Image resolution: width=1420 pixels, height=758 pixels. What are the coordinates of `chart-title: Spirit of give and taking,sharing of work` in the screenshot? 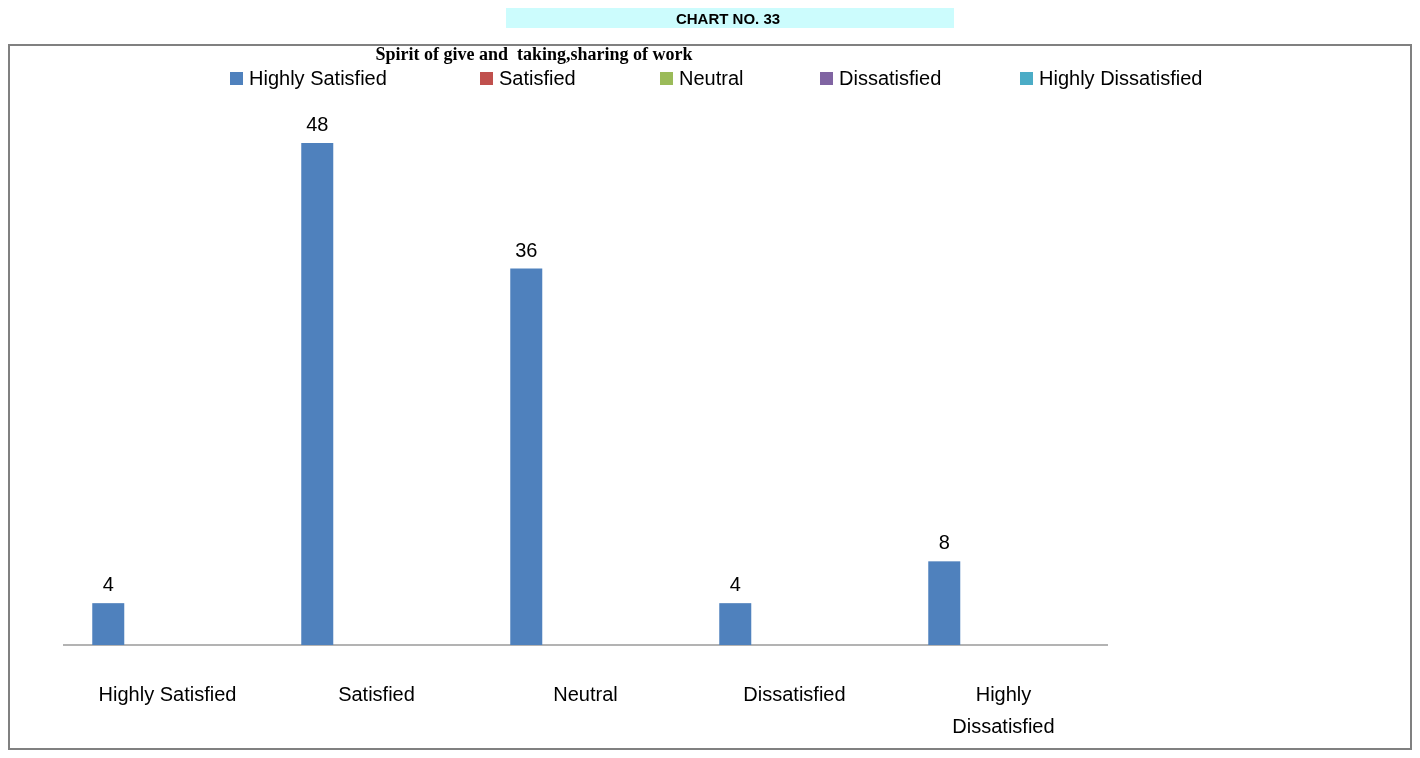 It's located at (534, 54).